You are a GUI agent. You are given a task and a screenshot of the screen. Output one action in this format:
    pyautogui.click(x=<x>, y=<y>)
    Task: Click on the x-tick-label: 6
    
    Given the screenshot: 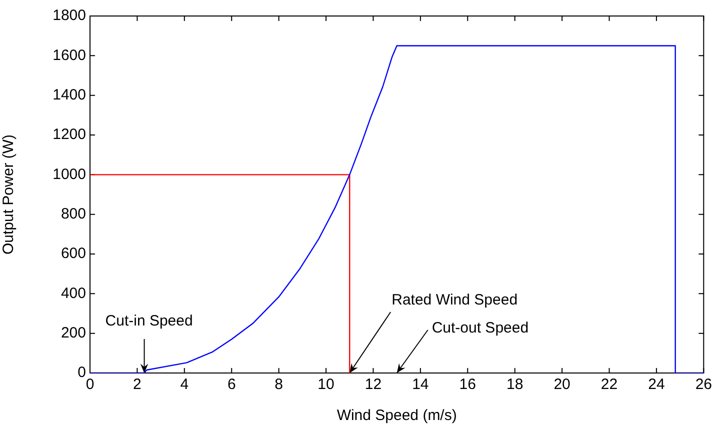 What is the action you would take?
    pyautogui.click(x=231, y=385)
    